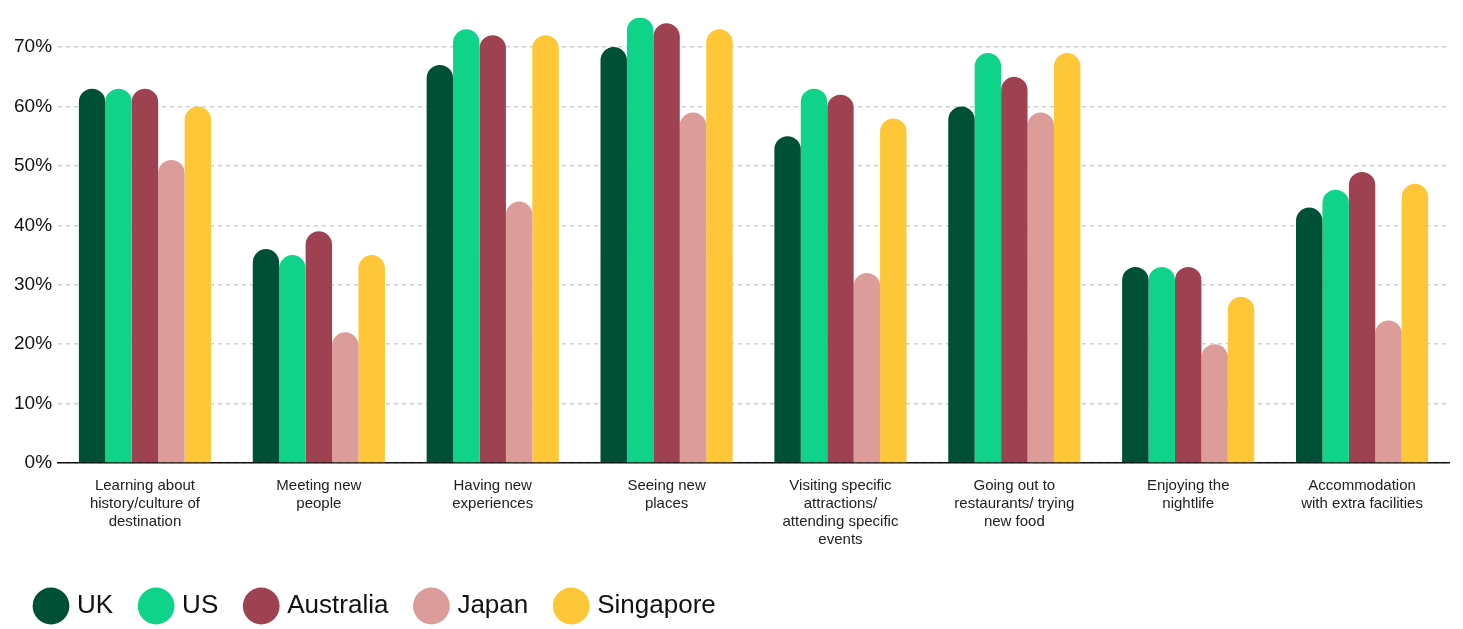 The image size is (1463, 629). Describe the element at coordinates (145, 503) in the screenshot. I see `x-tick-label: Learning about history/culture of destination` at that location.